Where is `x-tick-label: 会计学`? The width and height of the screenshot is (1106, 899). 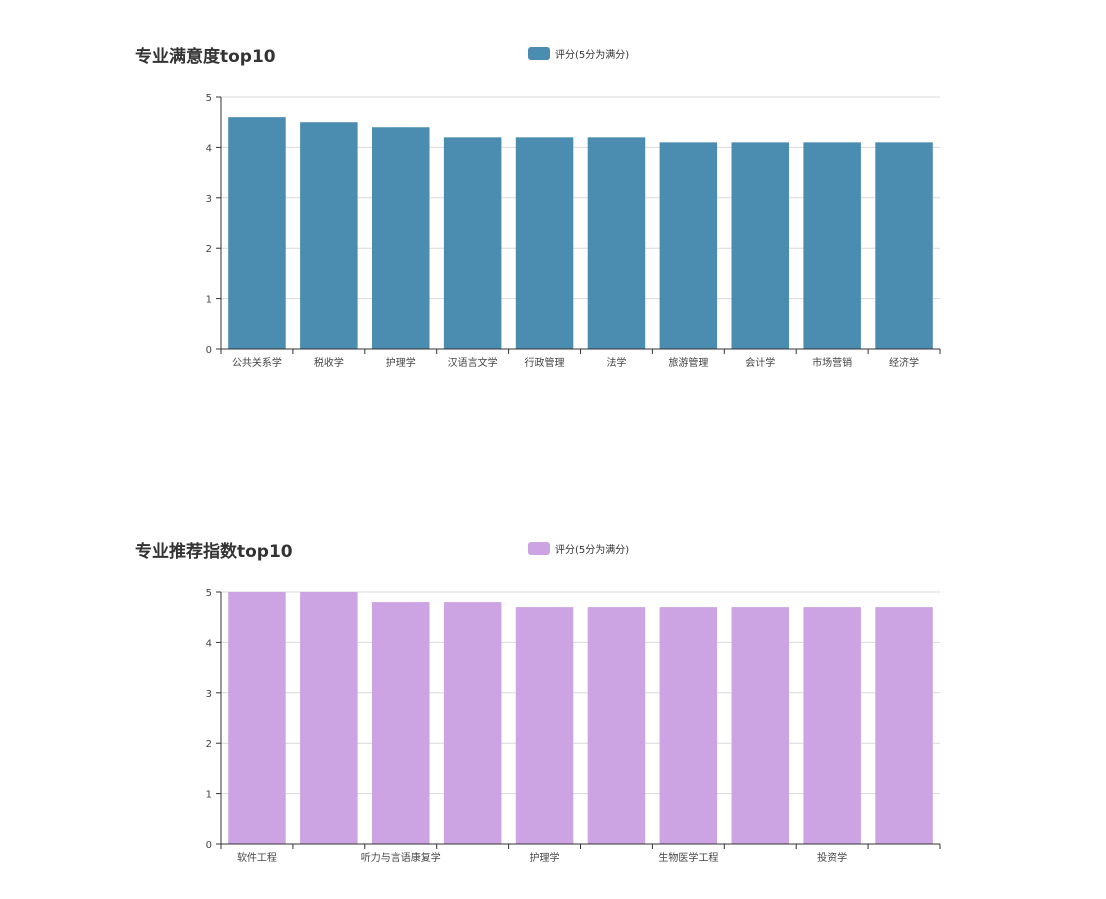
x-tick-label: 会计学 is located at coordinates (760, 362).